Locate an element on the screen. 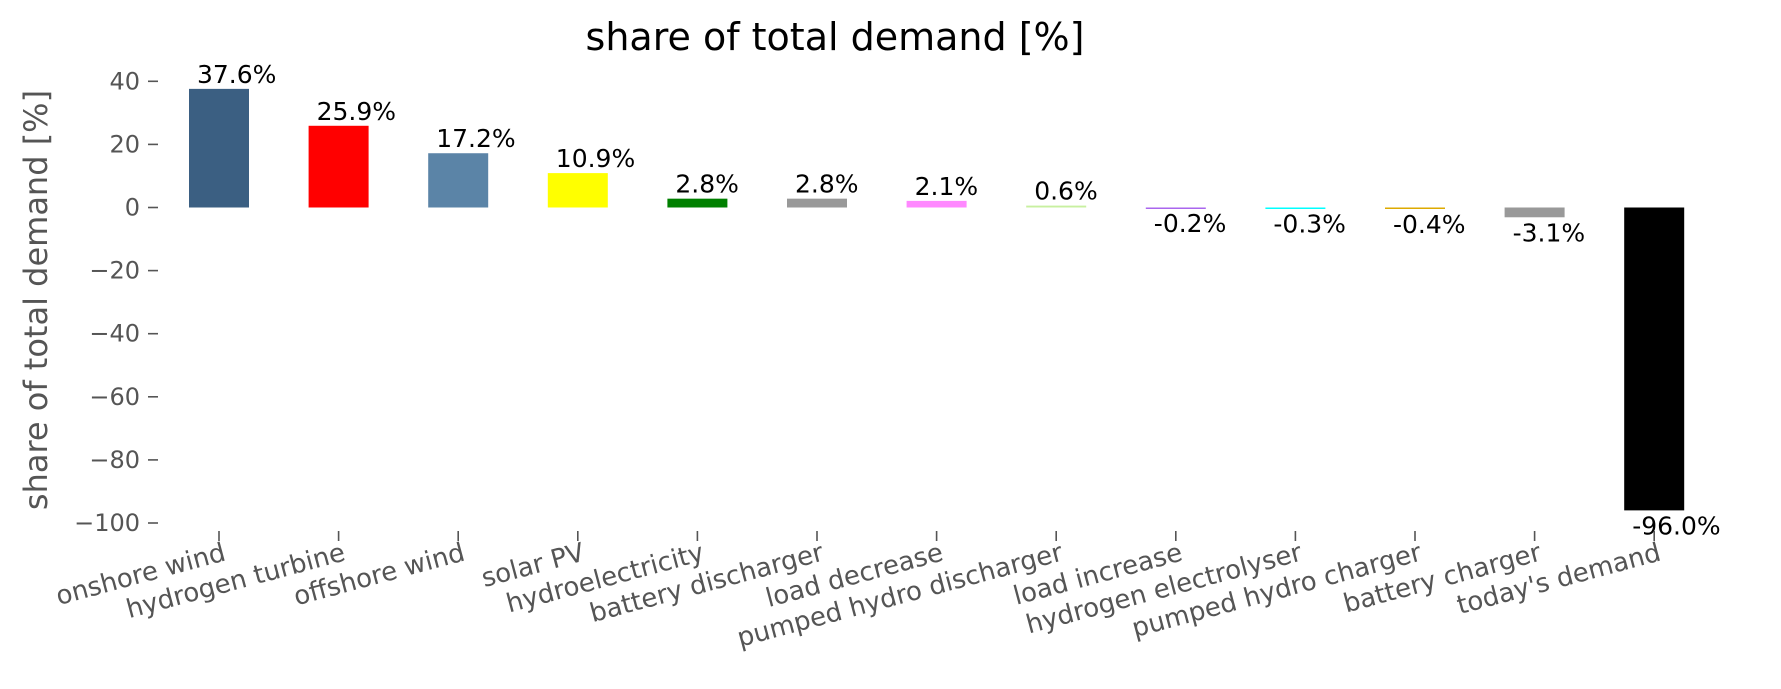 This screenshot has width=1781, height=689. y-axis: 40 20 0 −20 −40 −60 −80 −100 is located at coordinates (116, 302).